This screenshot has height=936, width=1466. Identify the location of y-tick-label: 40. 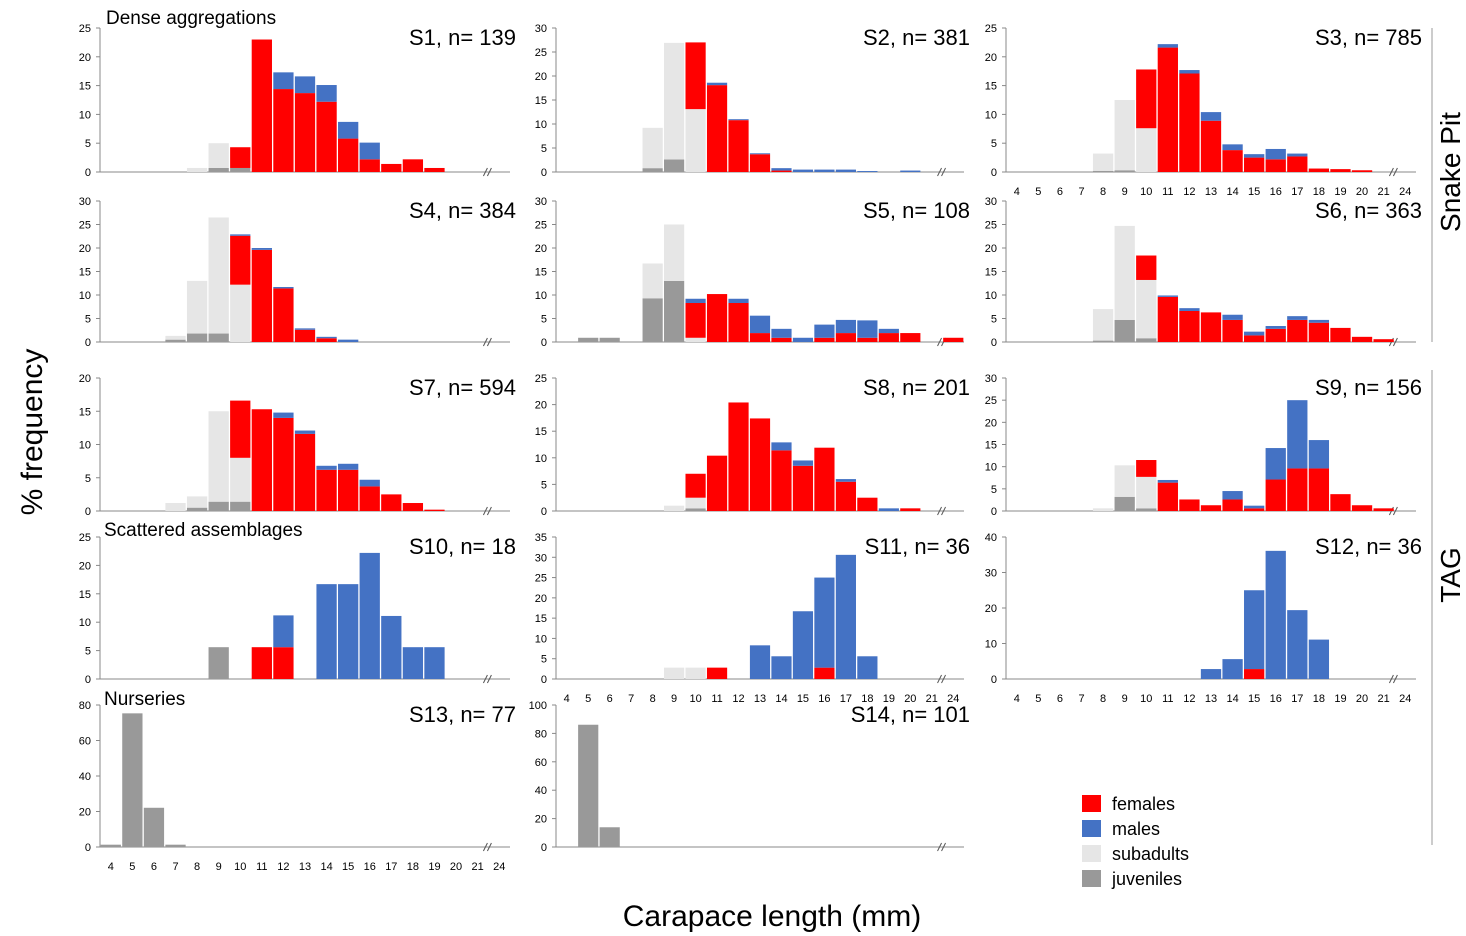
(85, 777).